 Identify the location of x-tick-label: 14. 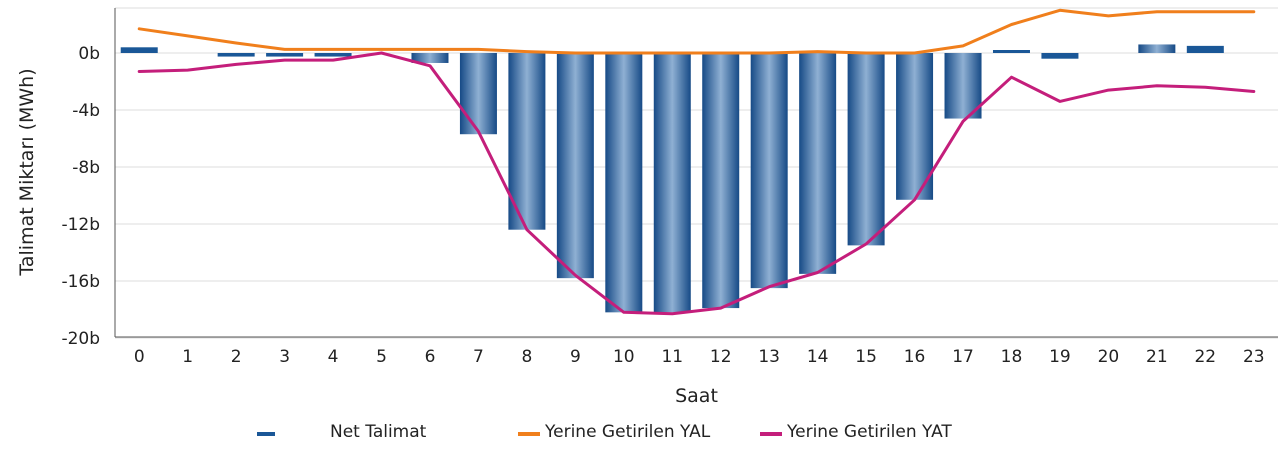
(818, 357).